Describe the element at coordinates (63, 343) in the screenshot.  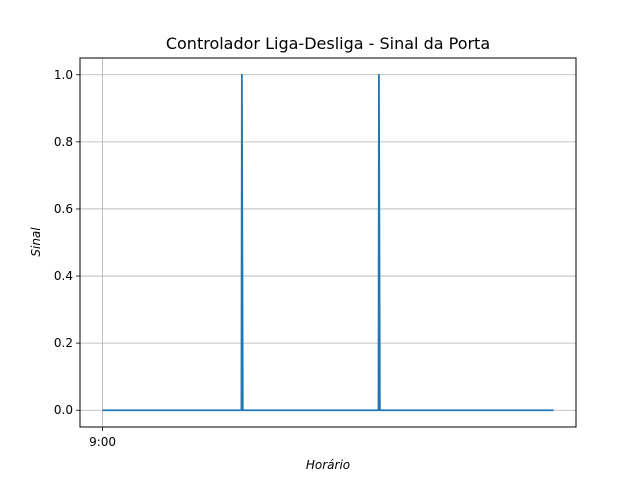
I see `y-tick-label: 0.2` at that location.